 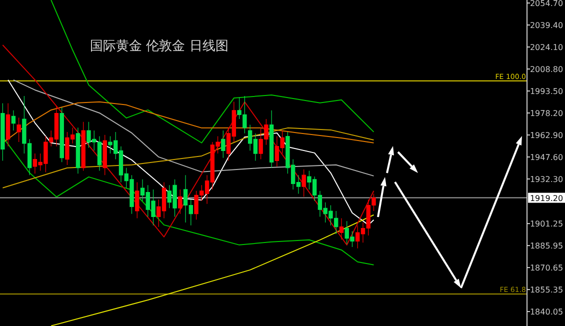 I want to click on y-tick-label: 1978.20, so click(x=547, y=113).